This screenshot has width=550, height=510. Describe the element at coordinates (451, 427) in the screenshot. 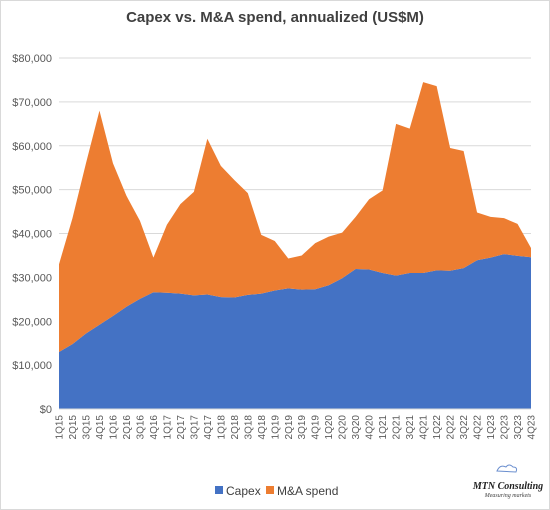

I see `x-tick-label: 2Q22` at that location.